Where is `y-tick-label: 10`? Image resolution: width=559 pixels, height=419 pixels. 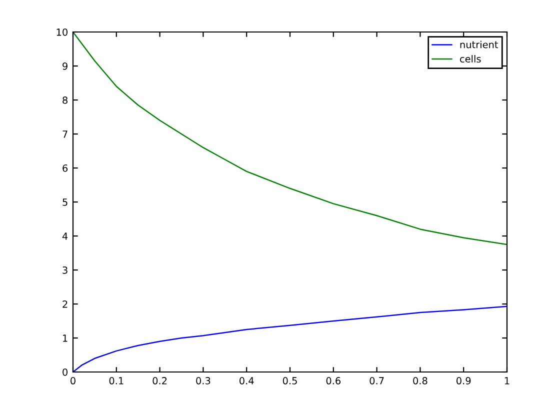 y-tick-label: 10 is located at coordinates (62, 32).